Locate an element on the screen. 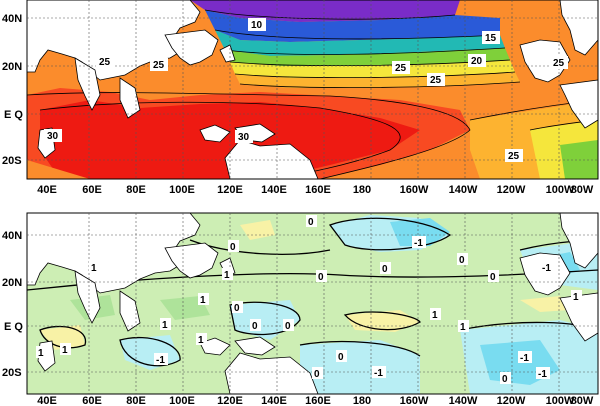 The image size is (600, 406). x-tick: 160W is located at coordinates (414, 190).